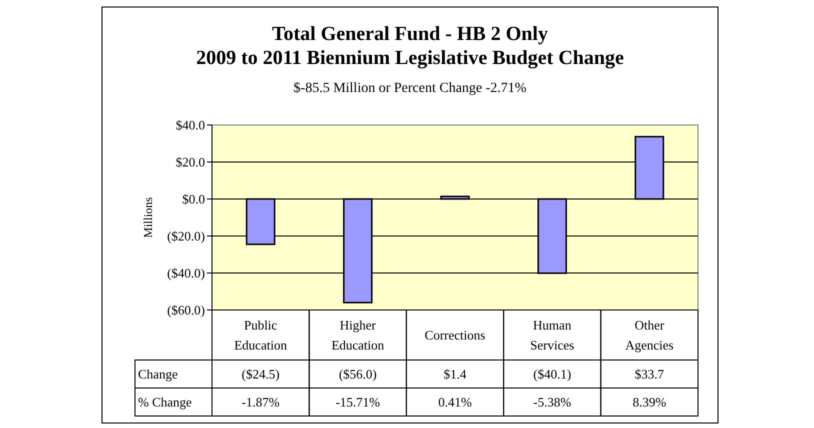 The height and width of the screenshot is (428, 814). I want to click on text: -1.87%, so click(261, 402).